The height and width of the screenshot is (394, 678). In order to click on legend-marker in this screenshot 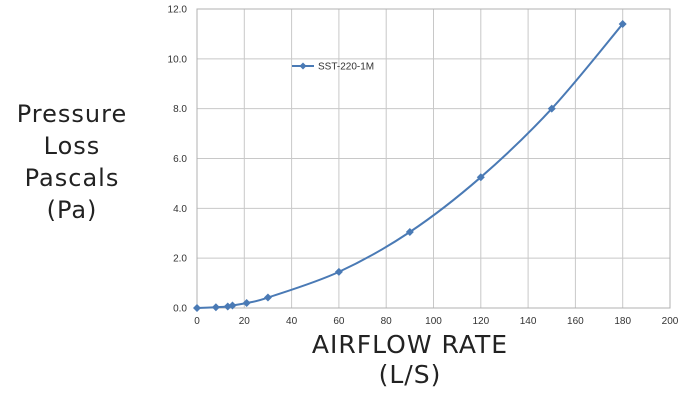, I will do `click(303, 66)`.